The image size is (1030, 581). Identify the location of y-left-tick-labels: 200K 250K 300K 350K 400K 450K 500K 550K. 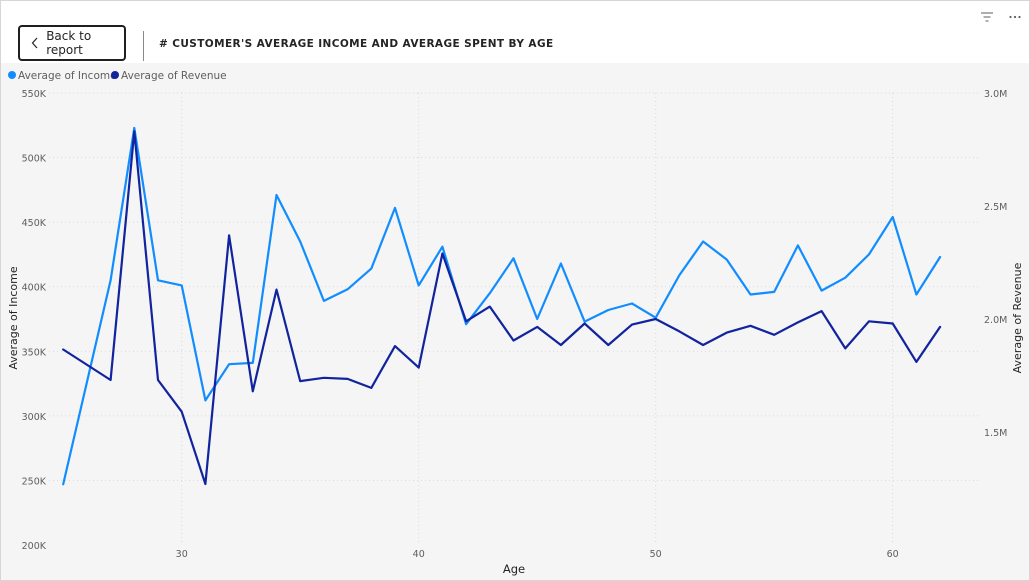
(34, 320).